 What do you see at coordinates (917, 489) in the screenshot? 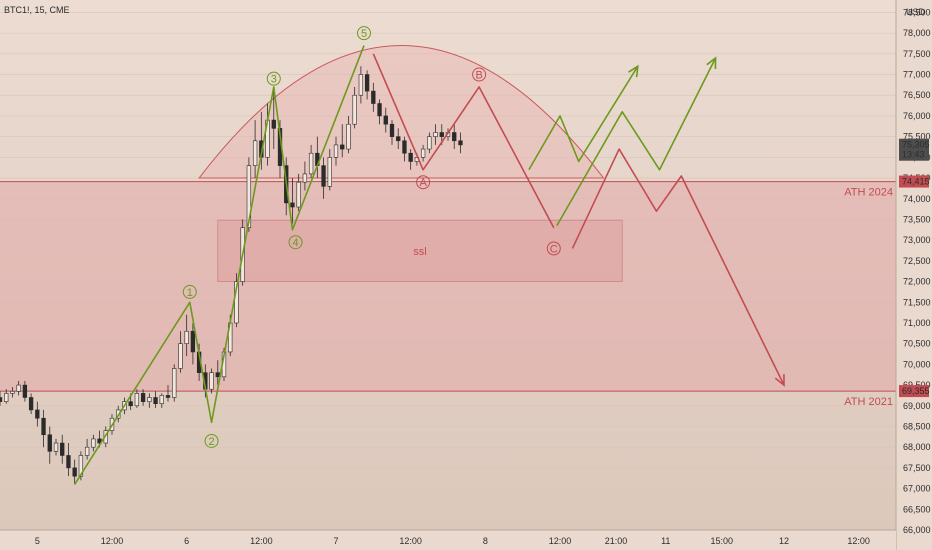
I see `y-tick-label: 67,000` at bounding box center [917, 489].